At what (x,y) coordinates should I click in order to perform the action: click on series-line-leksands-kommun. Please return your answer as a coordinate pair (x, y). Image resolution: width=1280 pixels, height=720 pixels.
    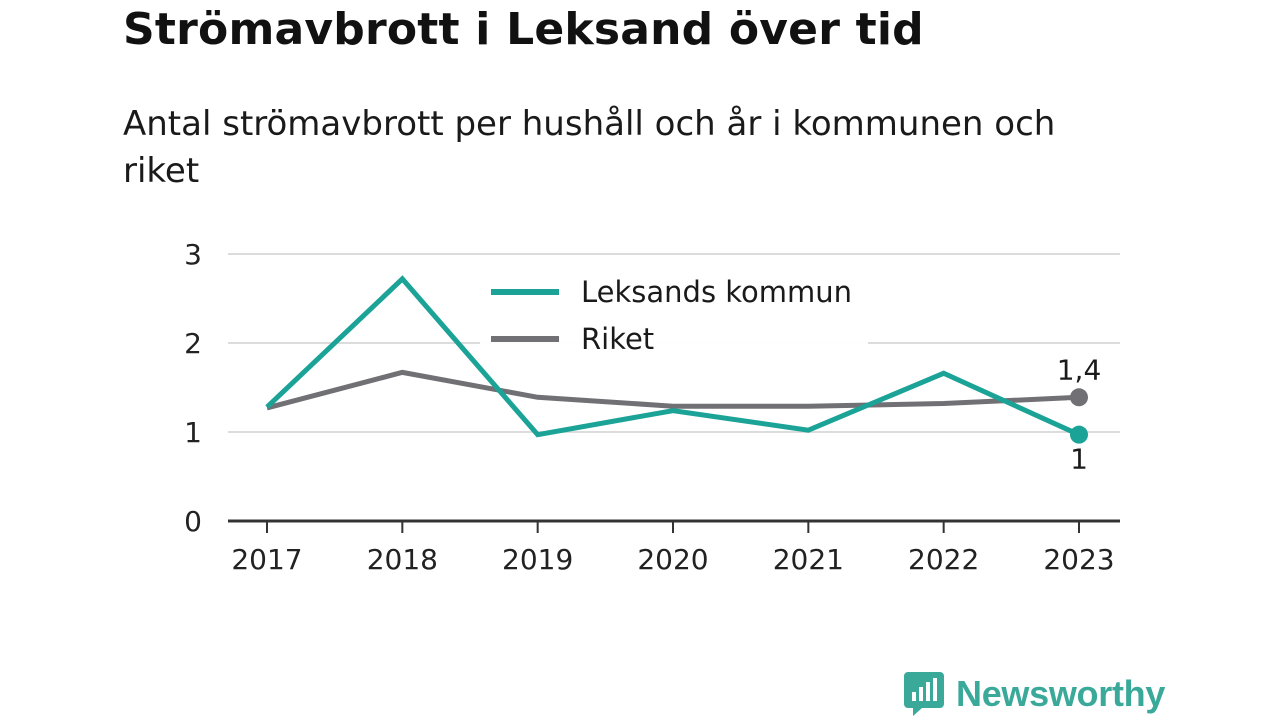
    Looking at the image, I should click on (673, 356).